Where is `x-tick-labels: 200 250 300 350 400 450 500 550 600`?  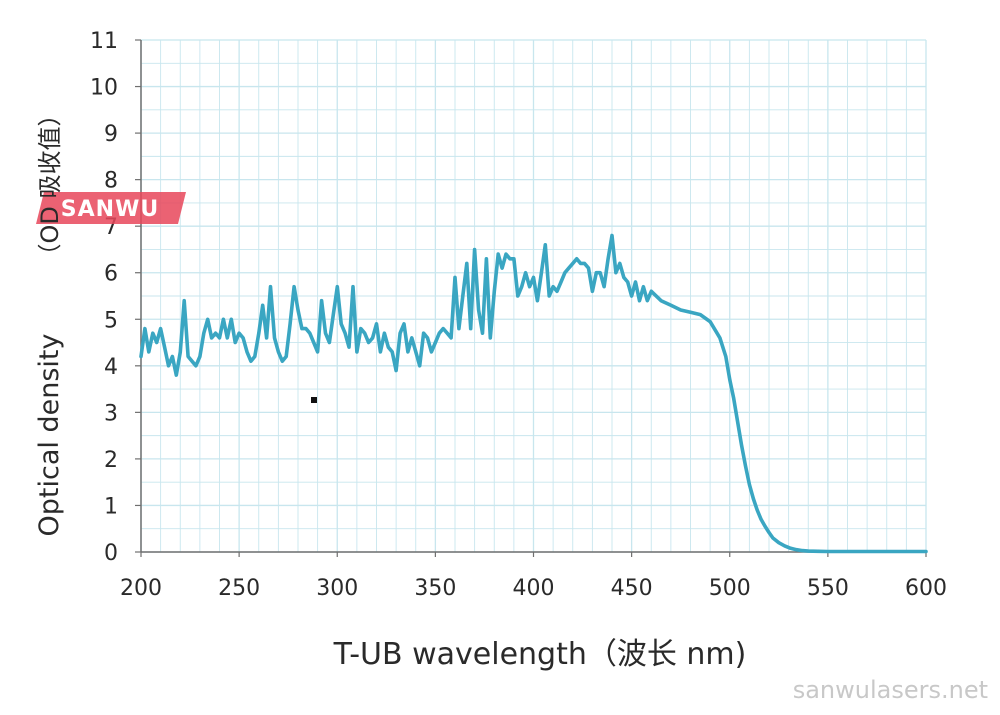
x-tick-labels: 200 250 300 350 400 450 500 550 600 is located at coordinates (533, 576).